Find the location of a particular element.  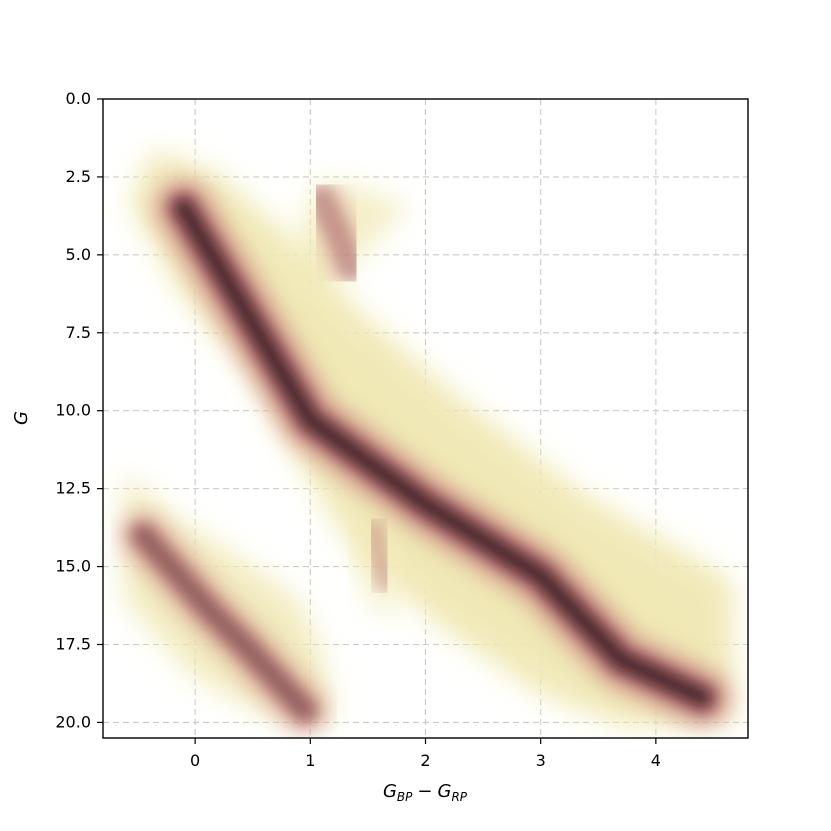

x-tick-label: 0 is located at coordinates (195, 760).